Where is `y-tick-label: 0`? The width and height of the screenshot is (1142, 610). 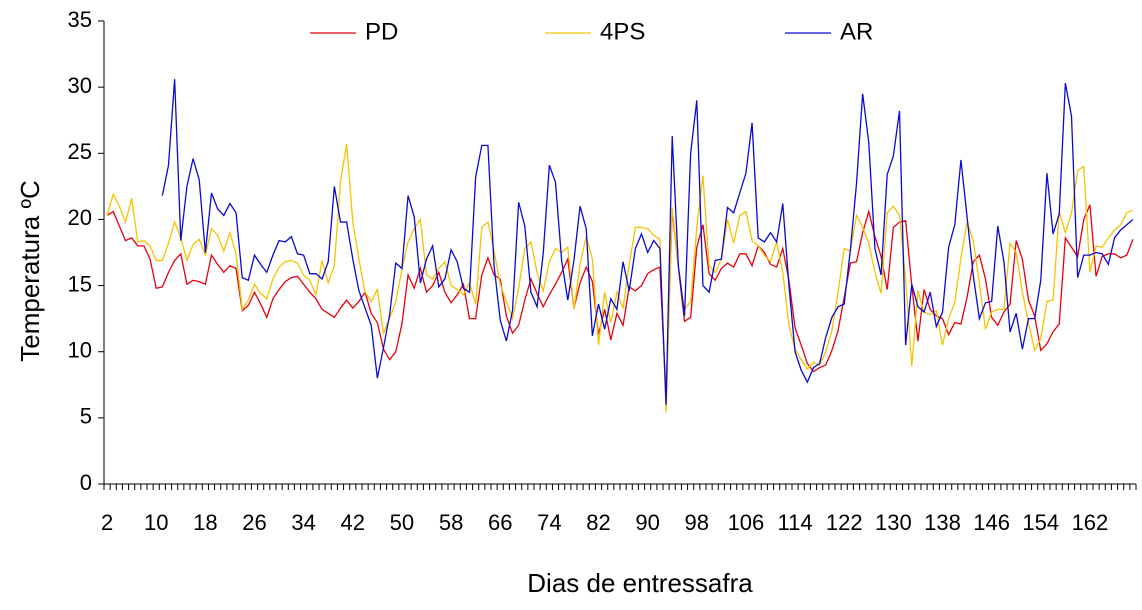 y-tick-label: 0 is located at coordinates (86, 482).